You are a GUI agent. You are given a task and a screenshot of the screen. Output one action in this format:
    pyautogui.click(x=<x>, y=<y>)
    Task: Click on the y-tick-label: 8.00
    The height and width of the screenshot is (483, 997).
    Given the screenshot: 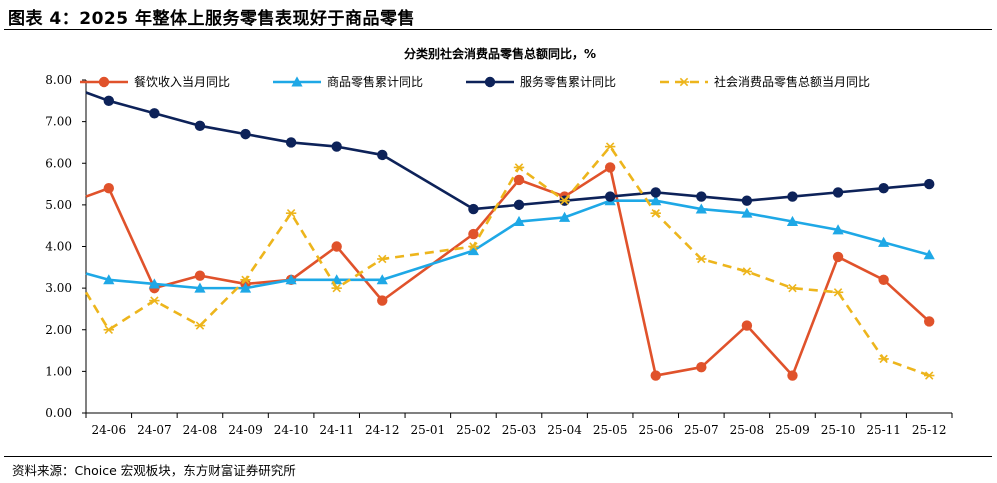 What is the action you would take?
    pyautogui.click(x=58, y=80)
    